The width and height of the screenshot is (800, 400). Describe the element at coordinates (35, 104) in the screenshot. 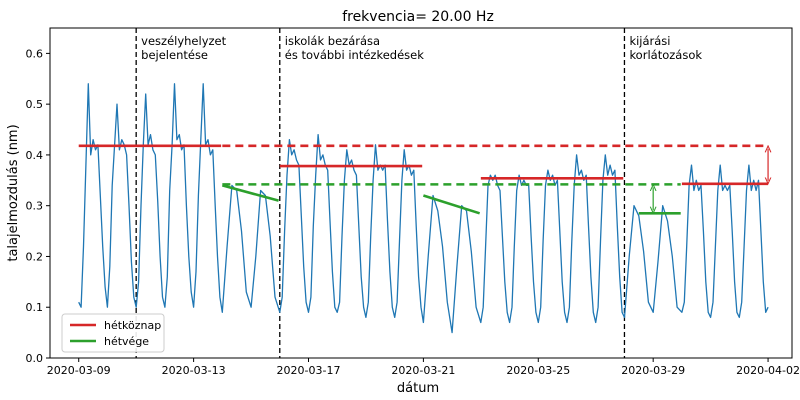

I see `y-tick-label: 0.5` at that location.